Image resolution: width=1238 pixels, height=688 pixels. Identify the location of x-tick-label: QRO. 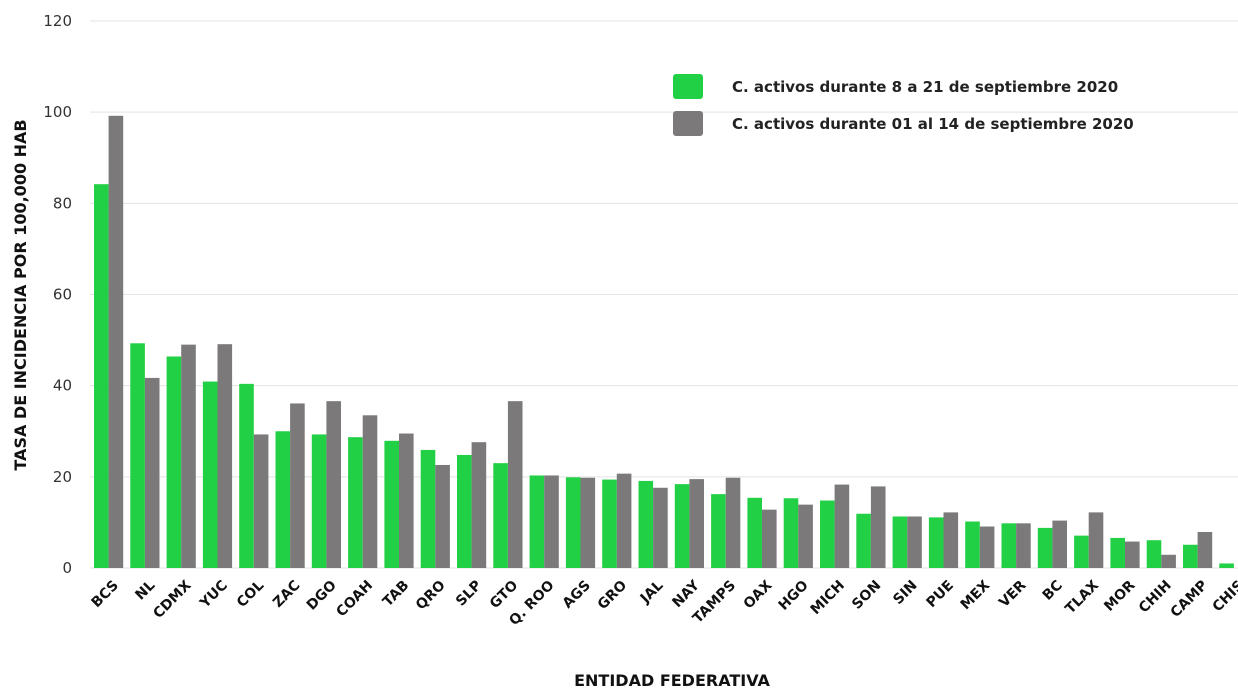
(431, 595).